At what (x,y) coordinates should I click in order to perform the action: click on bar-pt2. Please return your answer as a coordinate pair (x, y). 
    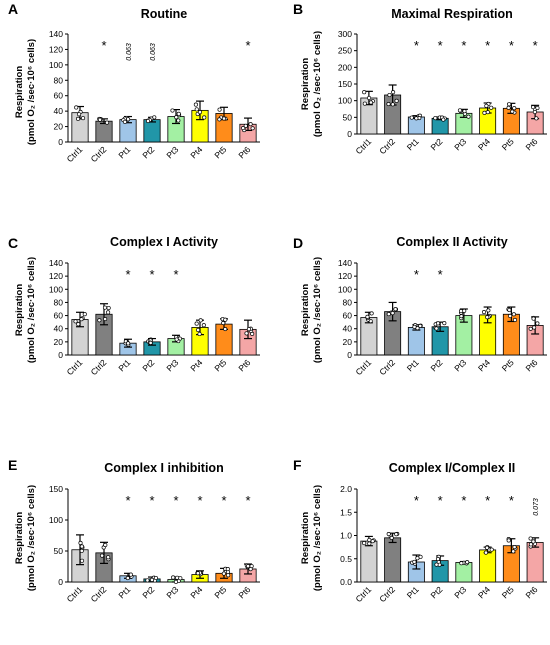
    Looking at the image, I should click on (152, 131).